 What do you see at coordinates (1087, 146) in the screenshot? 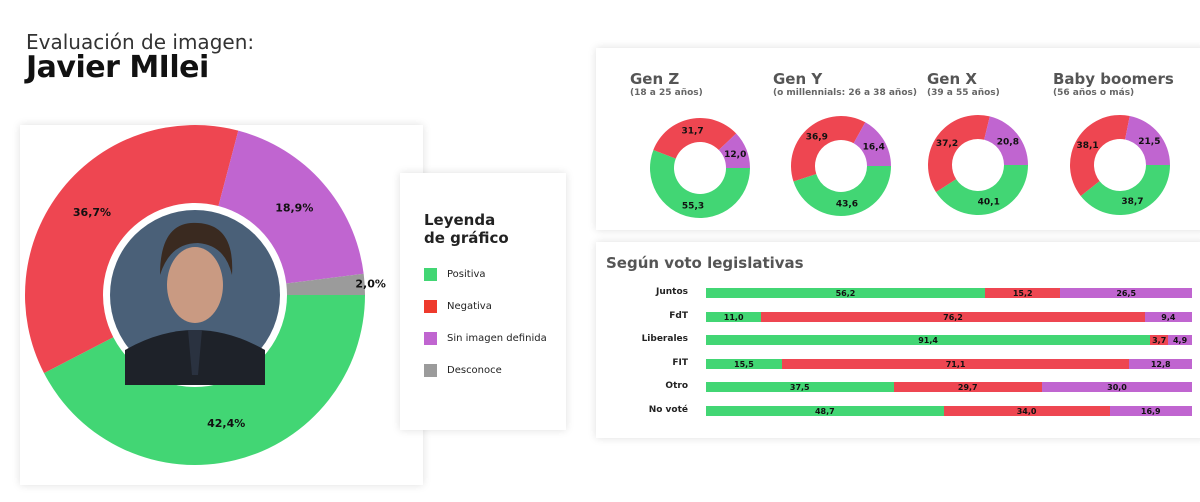
I see `donut-label: 38,1` at bounding box center [1087, 146].